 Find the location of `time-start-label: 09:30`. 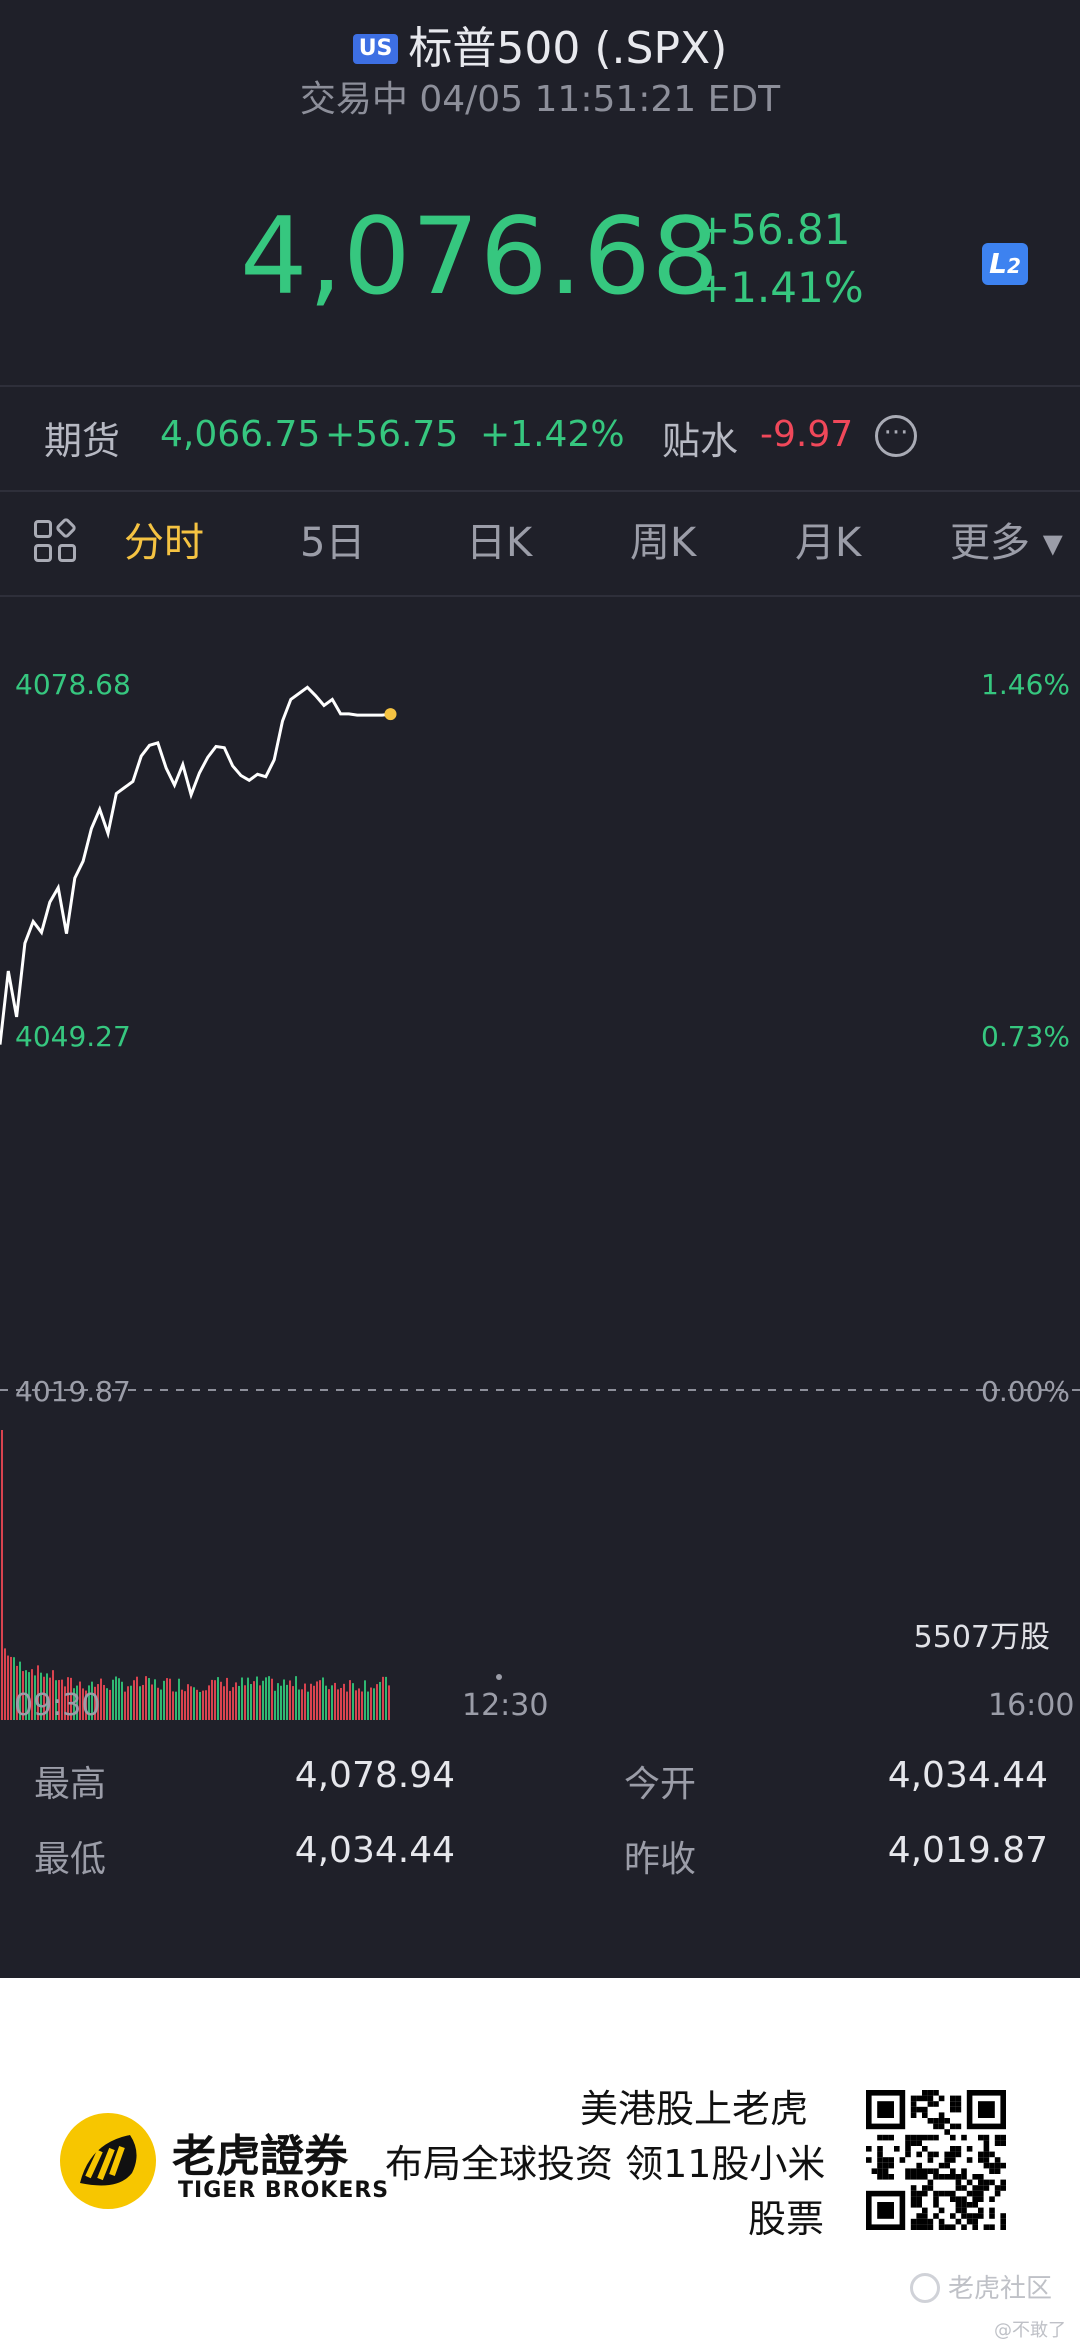

time-start-label: 09:30 is located at coordinates (57, 1705).